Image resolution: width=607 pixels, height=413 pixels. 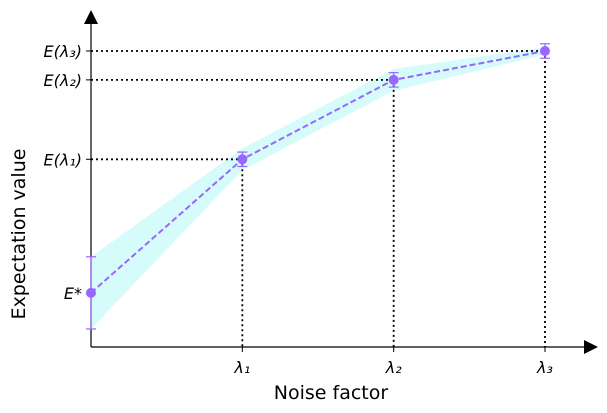 What do you see at coordinates (73, 293) in the screenshot?
I see `y-tick-label: E*` at bounding box center [73, 293].